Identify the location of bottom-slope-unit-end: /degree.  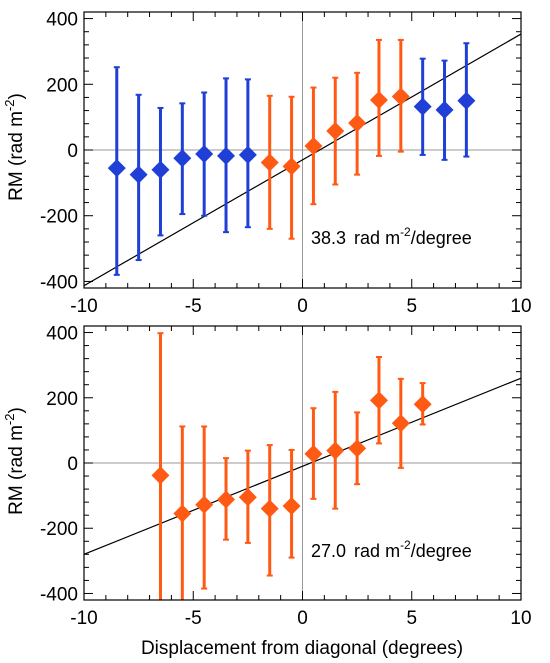
(441, 551).